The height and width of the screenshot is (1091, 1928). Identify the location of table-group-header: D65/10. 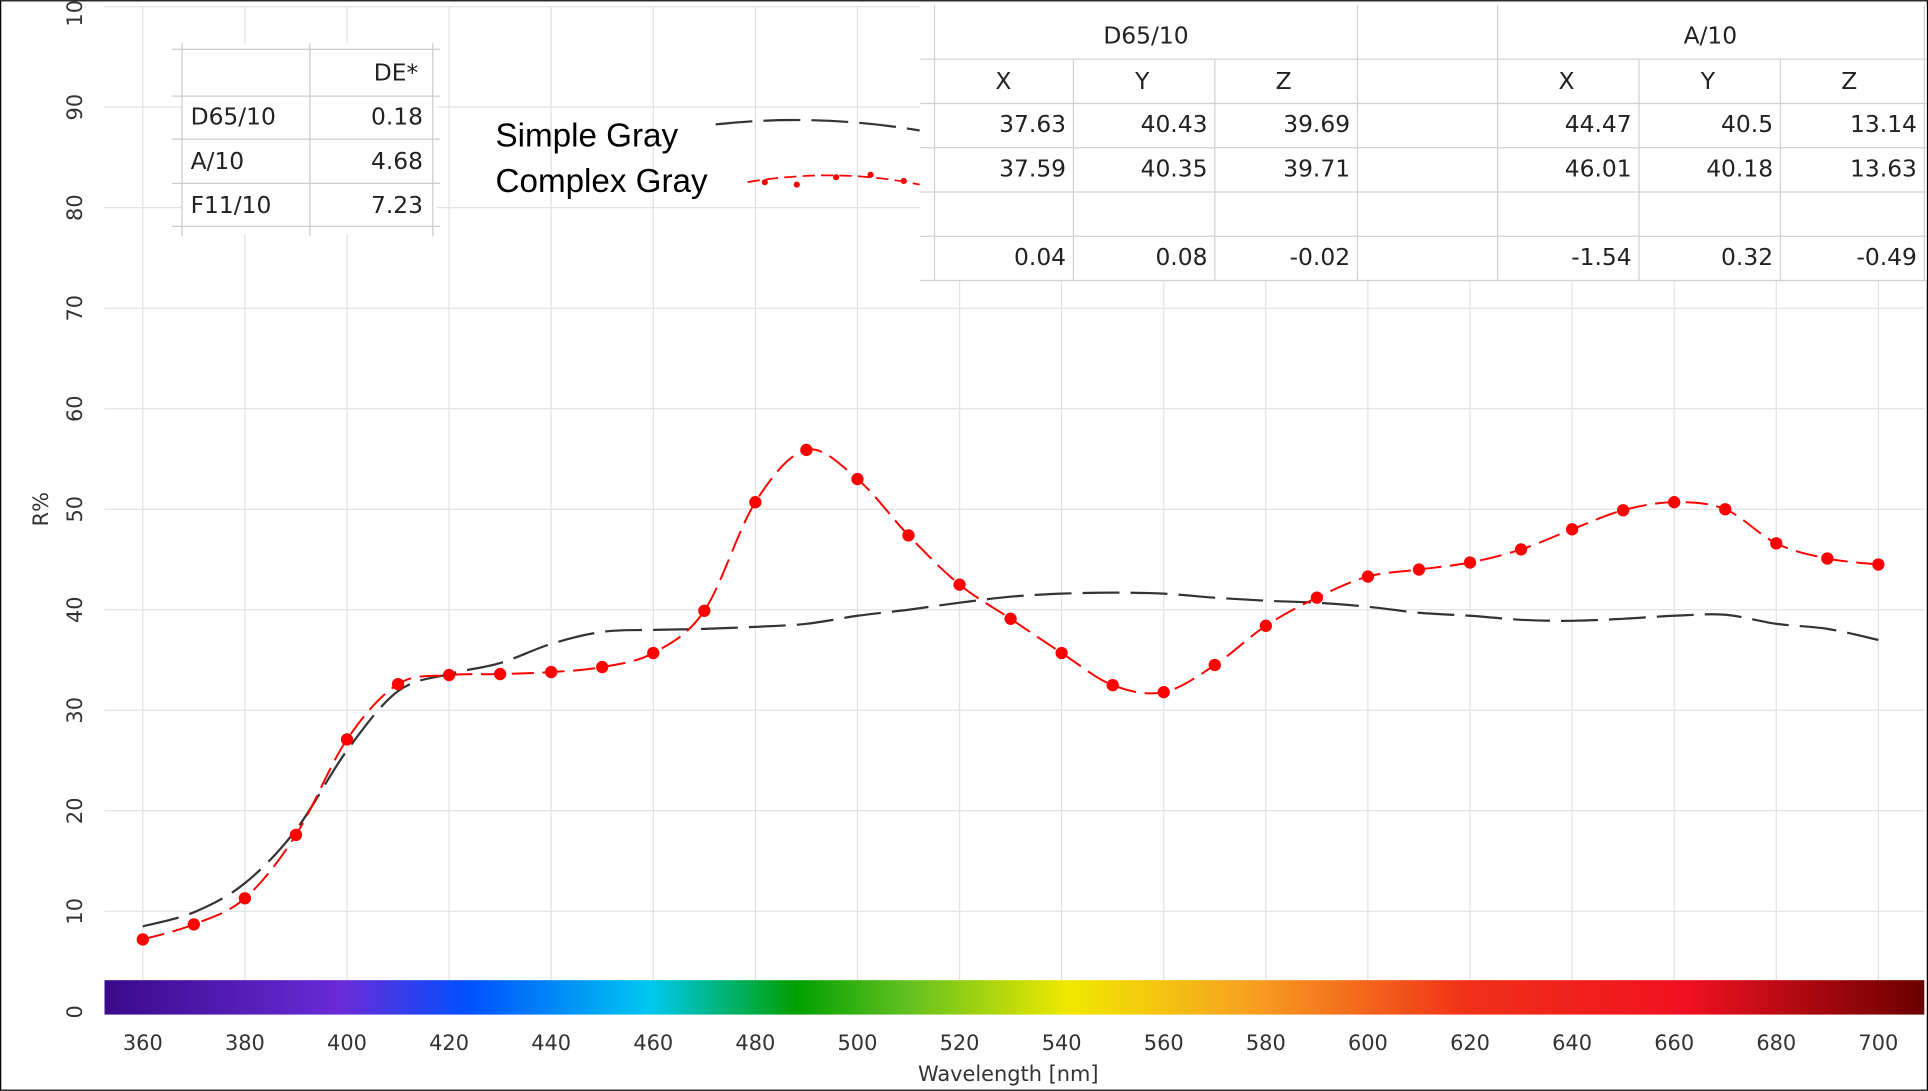
(1145, 36).